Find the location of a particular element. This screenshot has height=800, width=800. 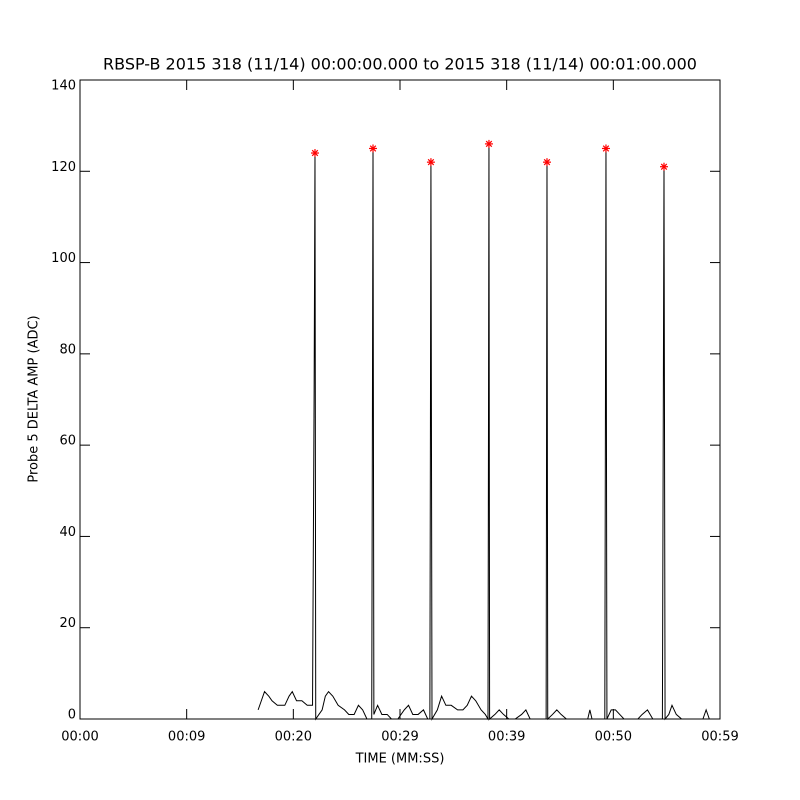

y-axis-label: Probe 5 DELTA AMP (ADC) is located at coordinates (34, 398).